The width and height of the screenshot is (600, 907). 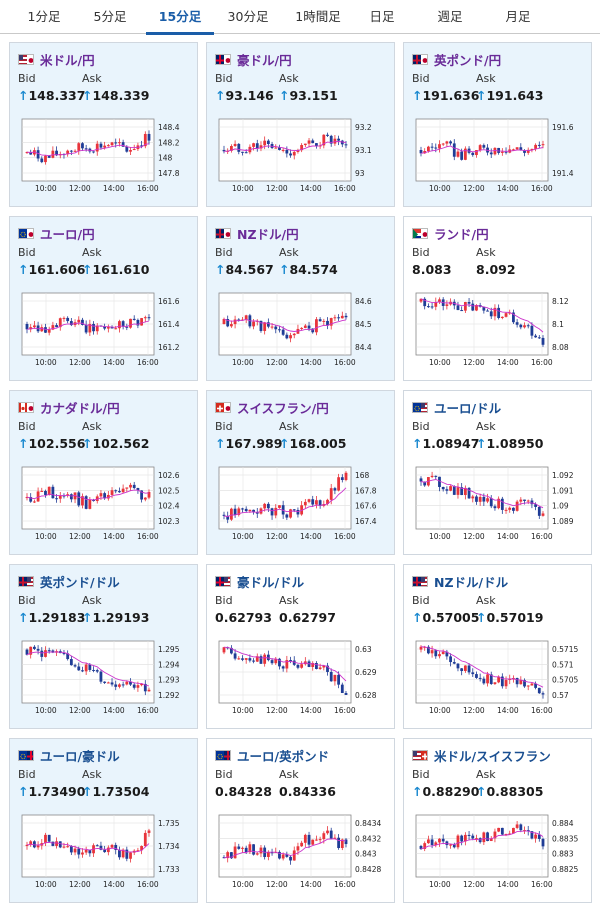 I want to click on ask-value: ↑191.643, so click(x=509, y=95).